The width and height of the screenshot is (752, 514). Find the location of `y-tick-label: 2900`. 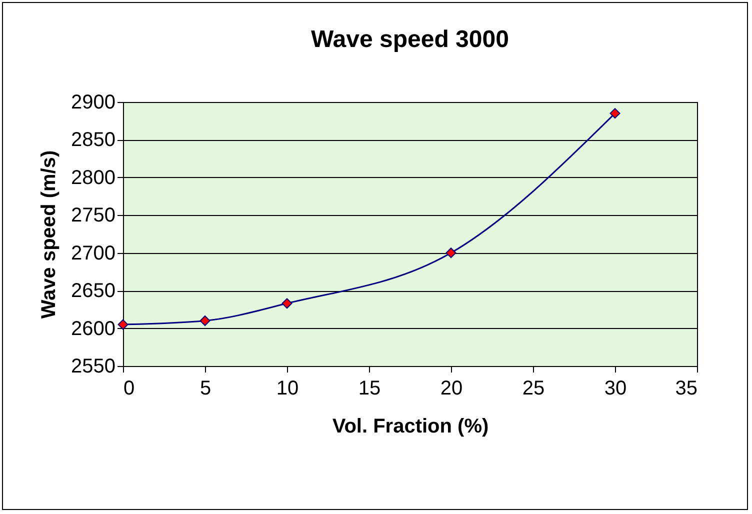

y-tick-label: 2900 is located at coordinates (93, 103).